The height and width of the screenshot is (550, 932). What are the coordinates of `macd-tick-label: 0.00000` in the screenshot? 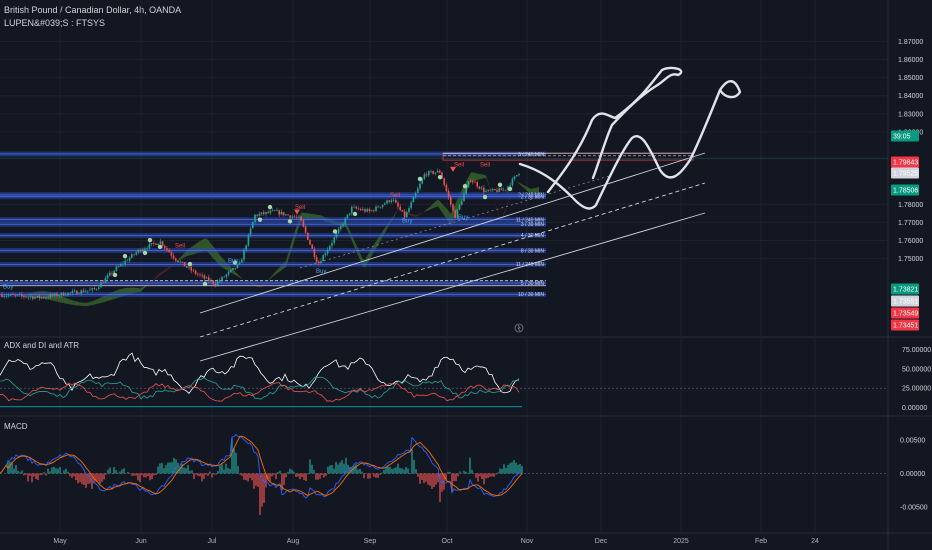 It's located at (912, 474).